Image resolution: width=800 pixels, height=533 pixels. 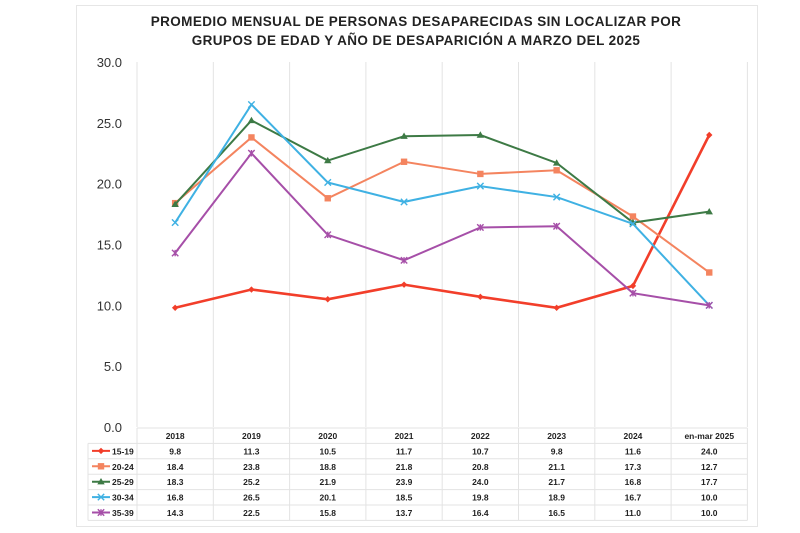 I want to click on x-category-label: 2022, so click(x=480, y=436).